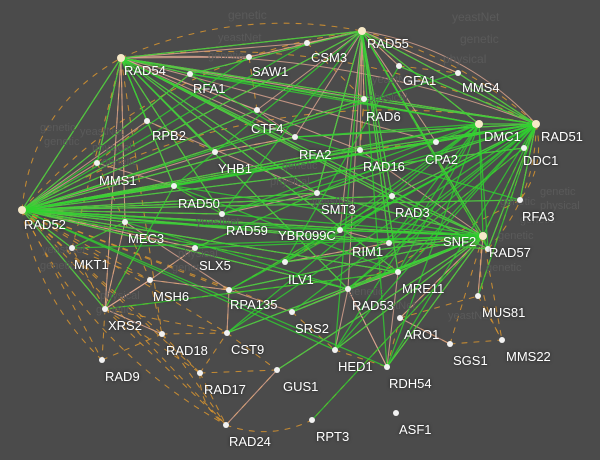  Describe the element at coordinates (121, 58) in the screenshot. I see `node-rad54` at that location.